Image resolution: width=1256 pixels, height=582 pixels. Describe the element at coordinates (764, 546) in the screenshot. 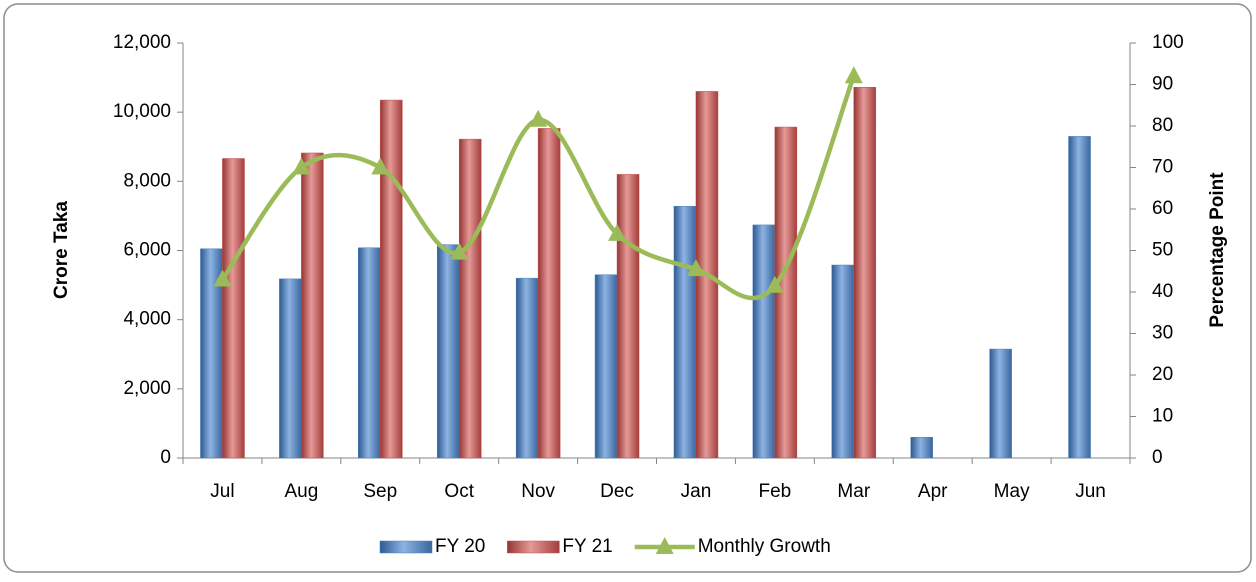

I see `legend-label: Monthly Growth` at that location.